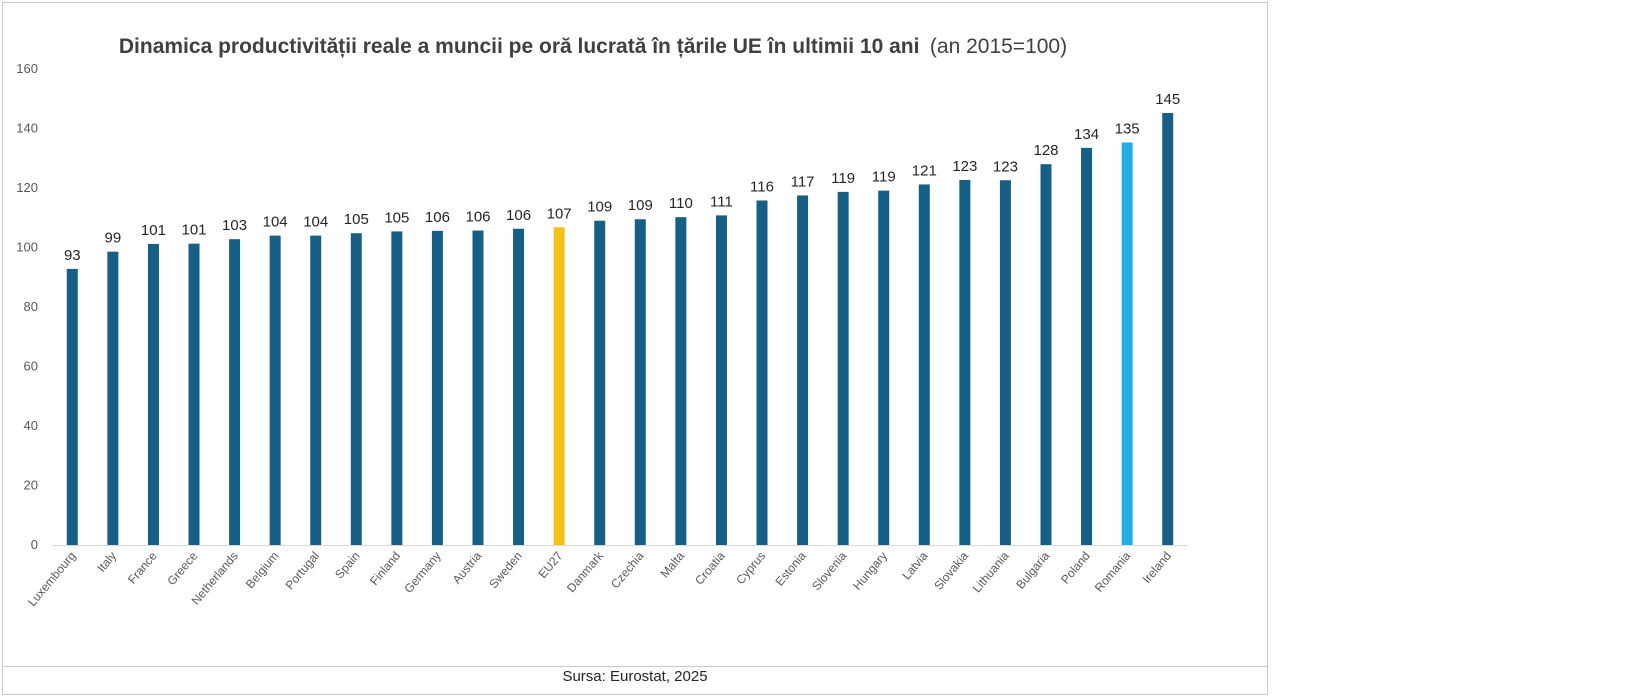 The image size is (1639, 700). What do you see at coordinates (518, 215) in the screenshot?
I see `data-label-sweden: 106` at bounding box center [518, 215].